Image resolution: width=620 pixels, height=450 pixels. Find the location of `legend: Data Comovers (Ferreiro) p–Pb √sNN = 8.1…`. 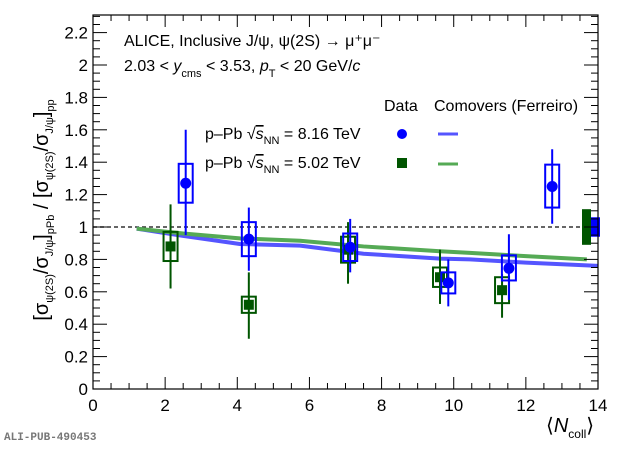

legend: Data Comovers (Ferreiro) p–Pb √sNN = 8.1… is located at coordinates (391, 137).